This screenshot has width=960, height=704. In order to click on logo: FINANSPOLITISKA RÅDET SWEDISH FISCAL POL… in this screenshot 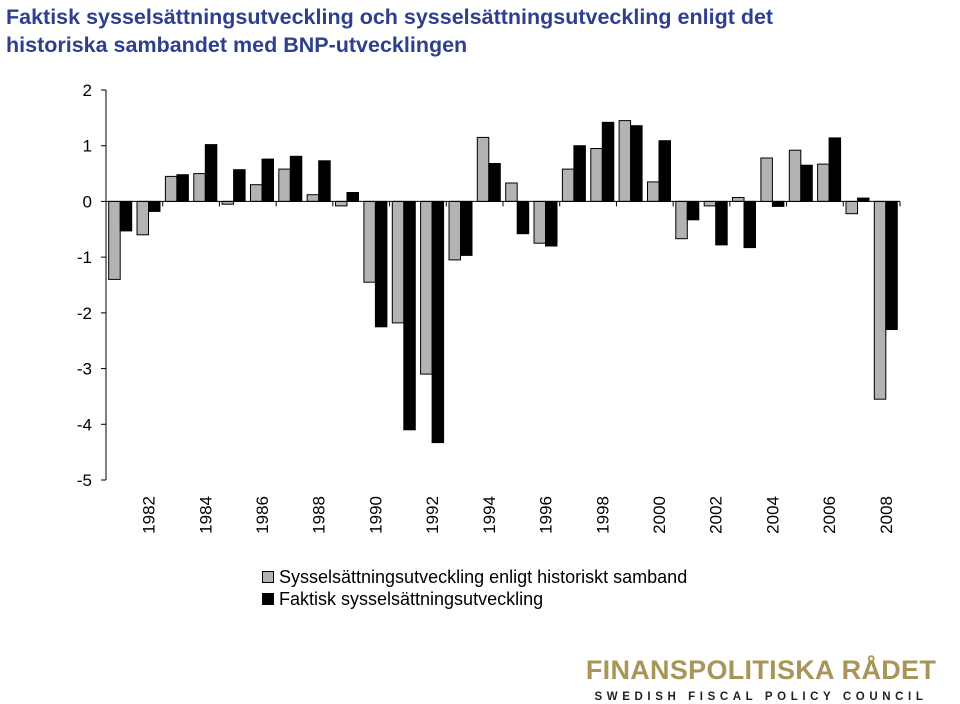, I will do `click(761, 678)`.